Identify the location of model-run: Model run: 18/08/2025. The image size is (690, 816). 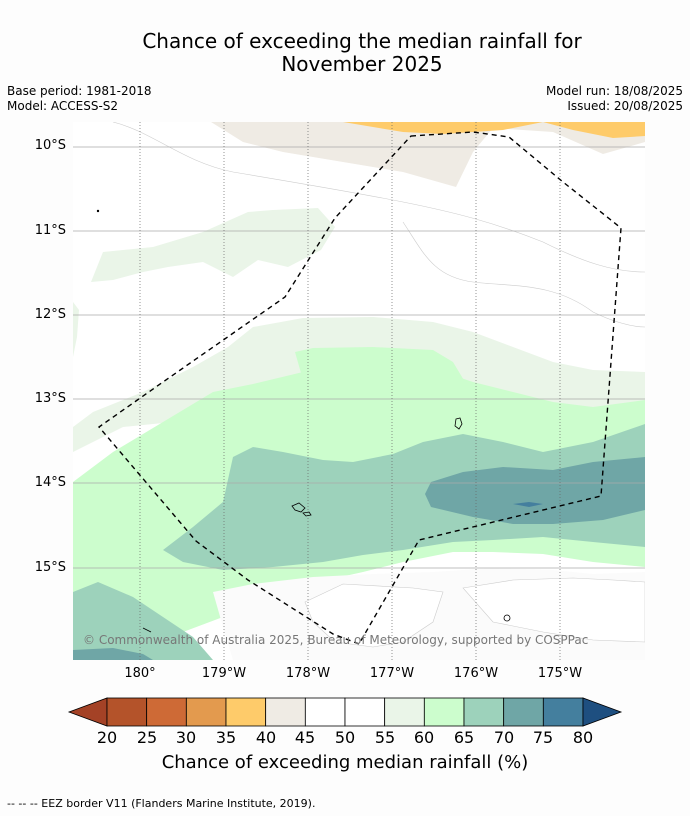
(614, 91).